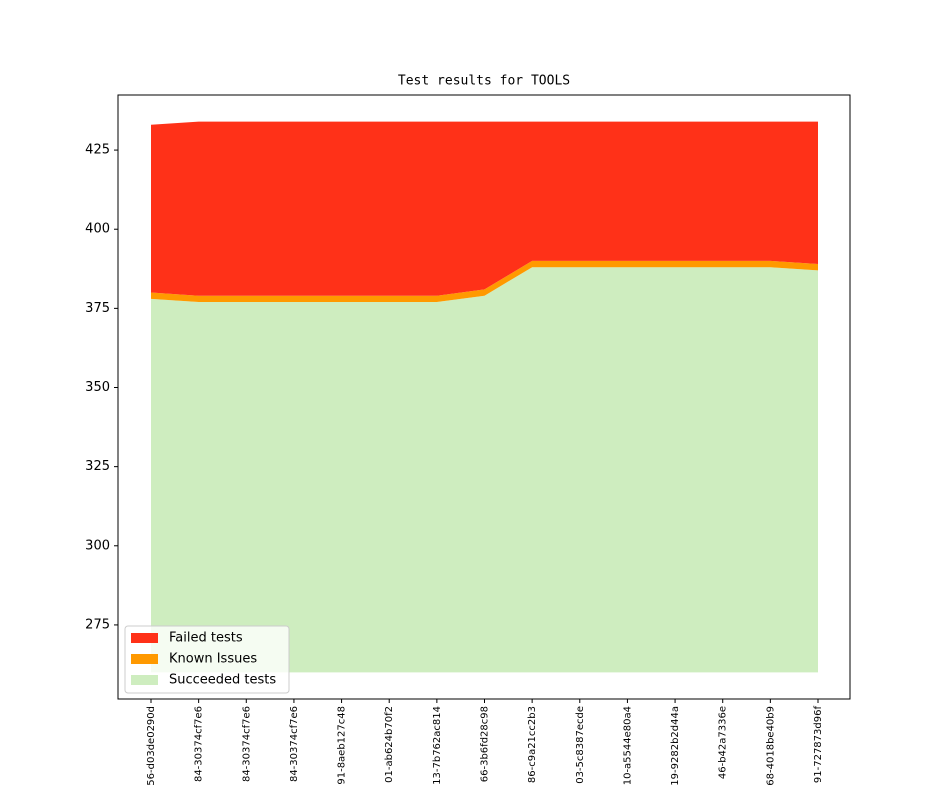 The height and width of the screenshot is (787, 944). Describe the element at coordinates (97, 466) in the screenshot. I see `y-tick-label: 325` at that location.